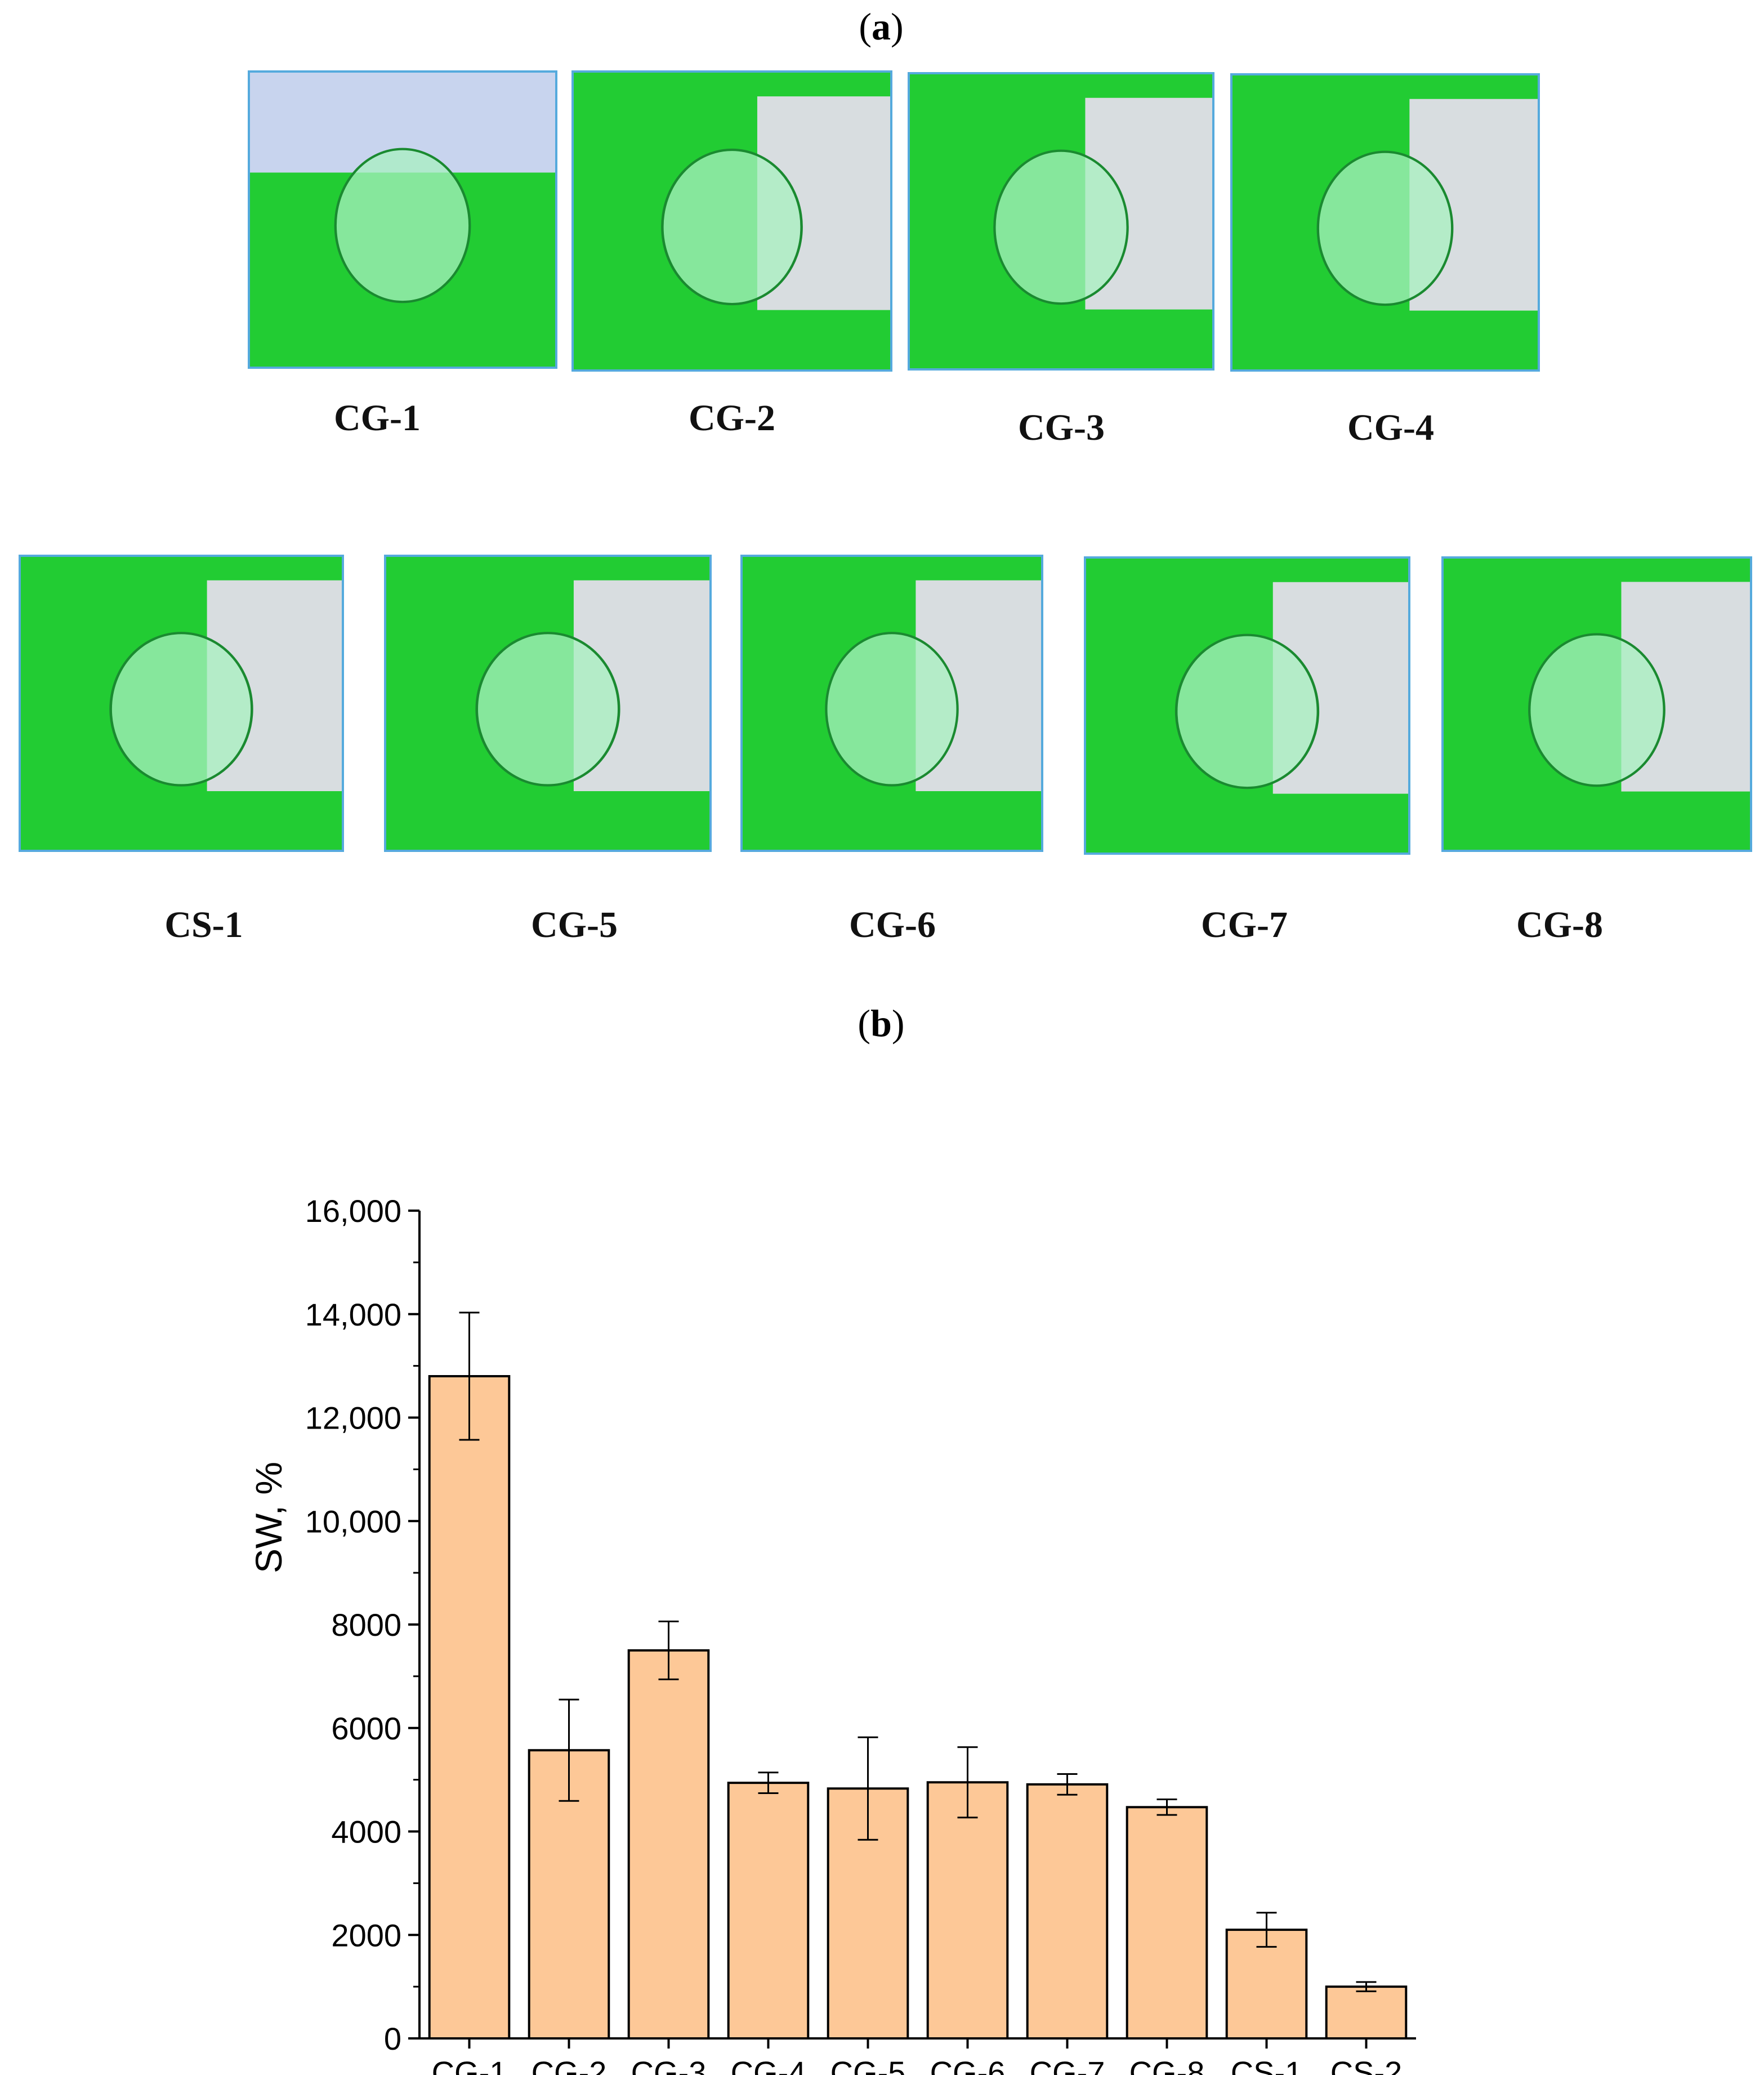 The image size is (1764, 2075). I want to click on caption-cg-4: CG-4, so click(1390, 427).